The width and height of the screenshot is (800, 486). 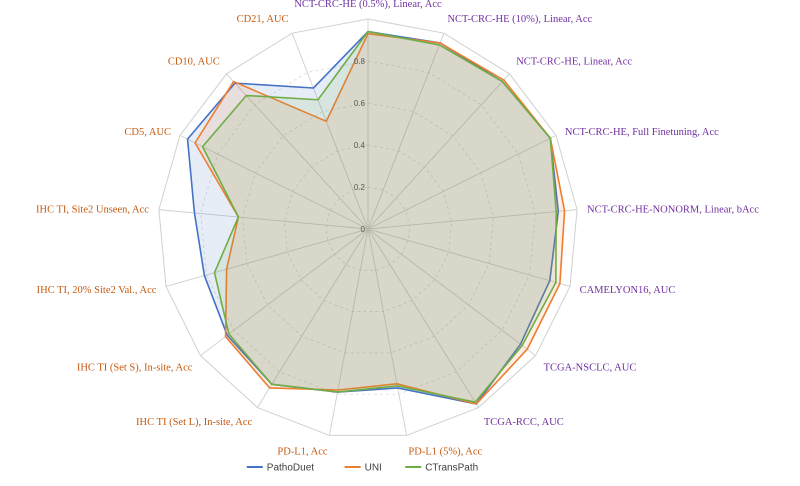 I want to click on axis-label: IHC TI, Site2 Unseen, Acc, so click(x=92, y=210).